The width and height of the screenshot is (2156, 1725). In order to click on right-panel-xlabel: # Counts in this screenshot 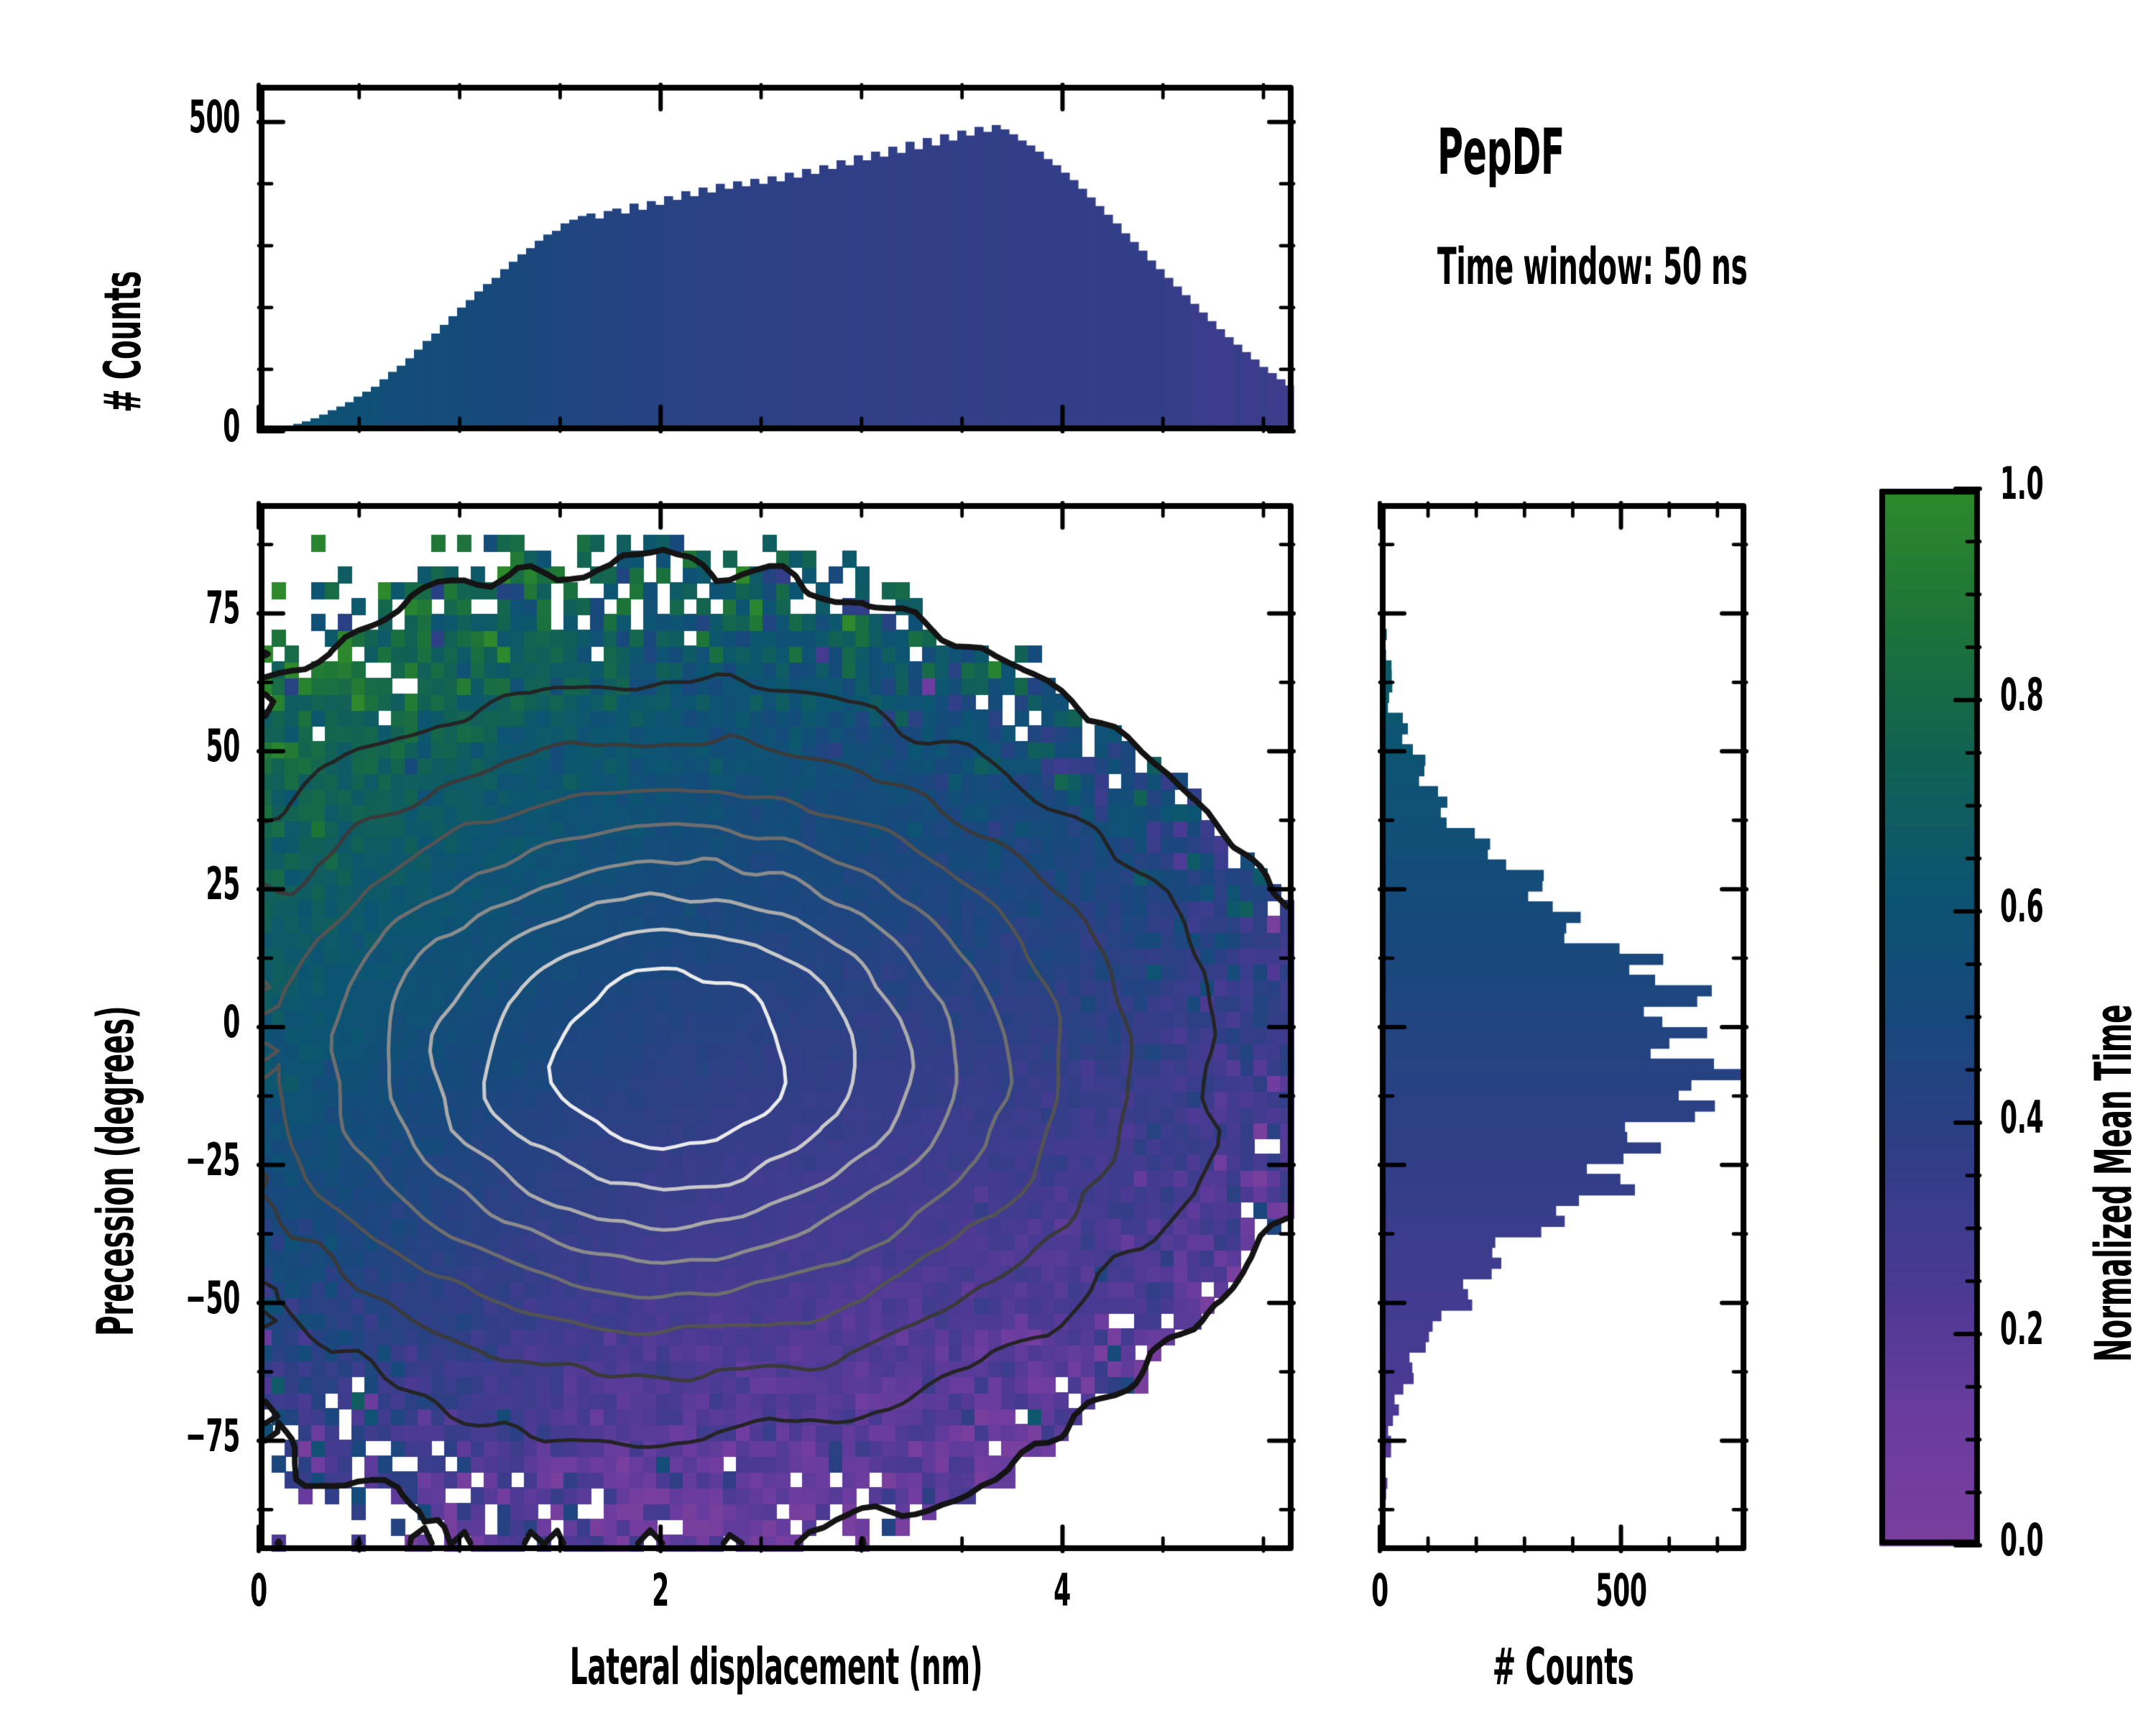, I will do `click(1563, 1666)`.